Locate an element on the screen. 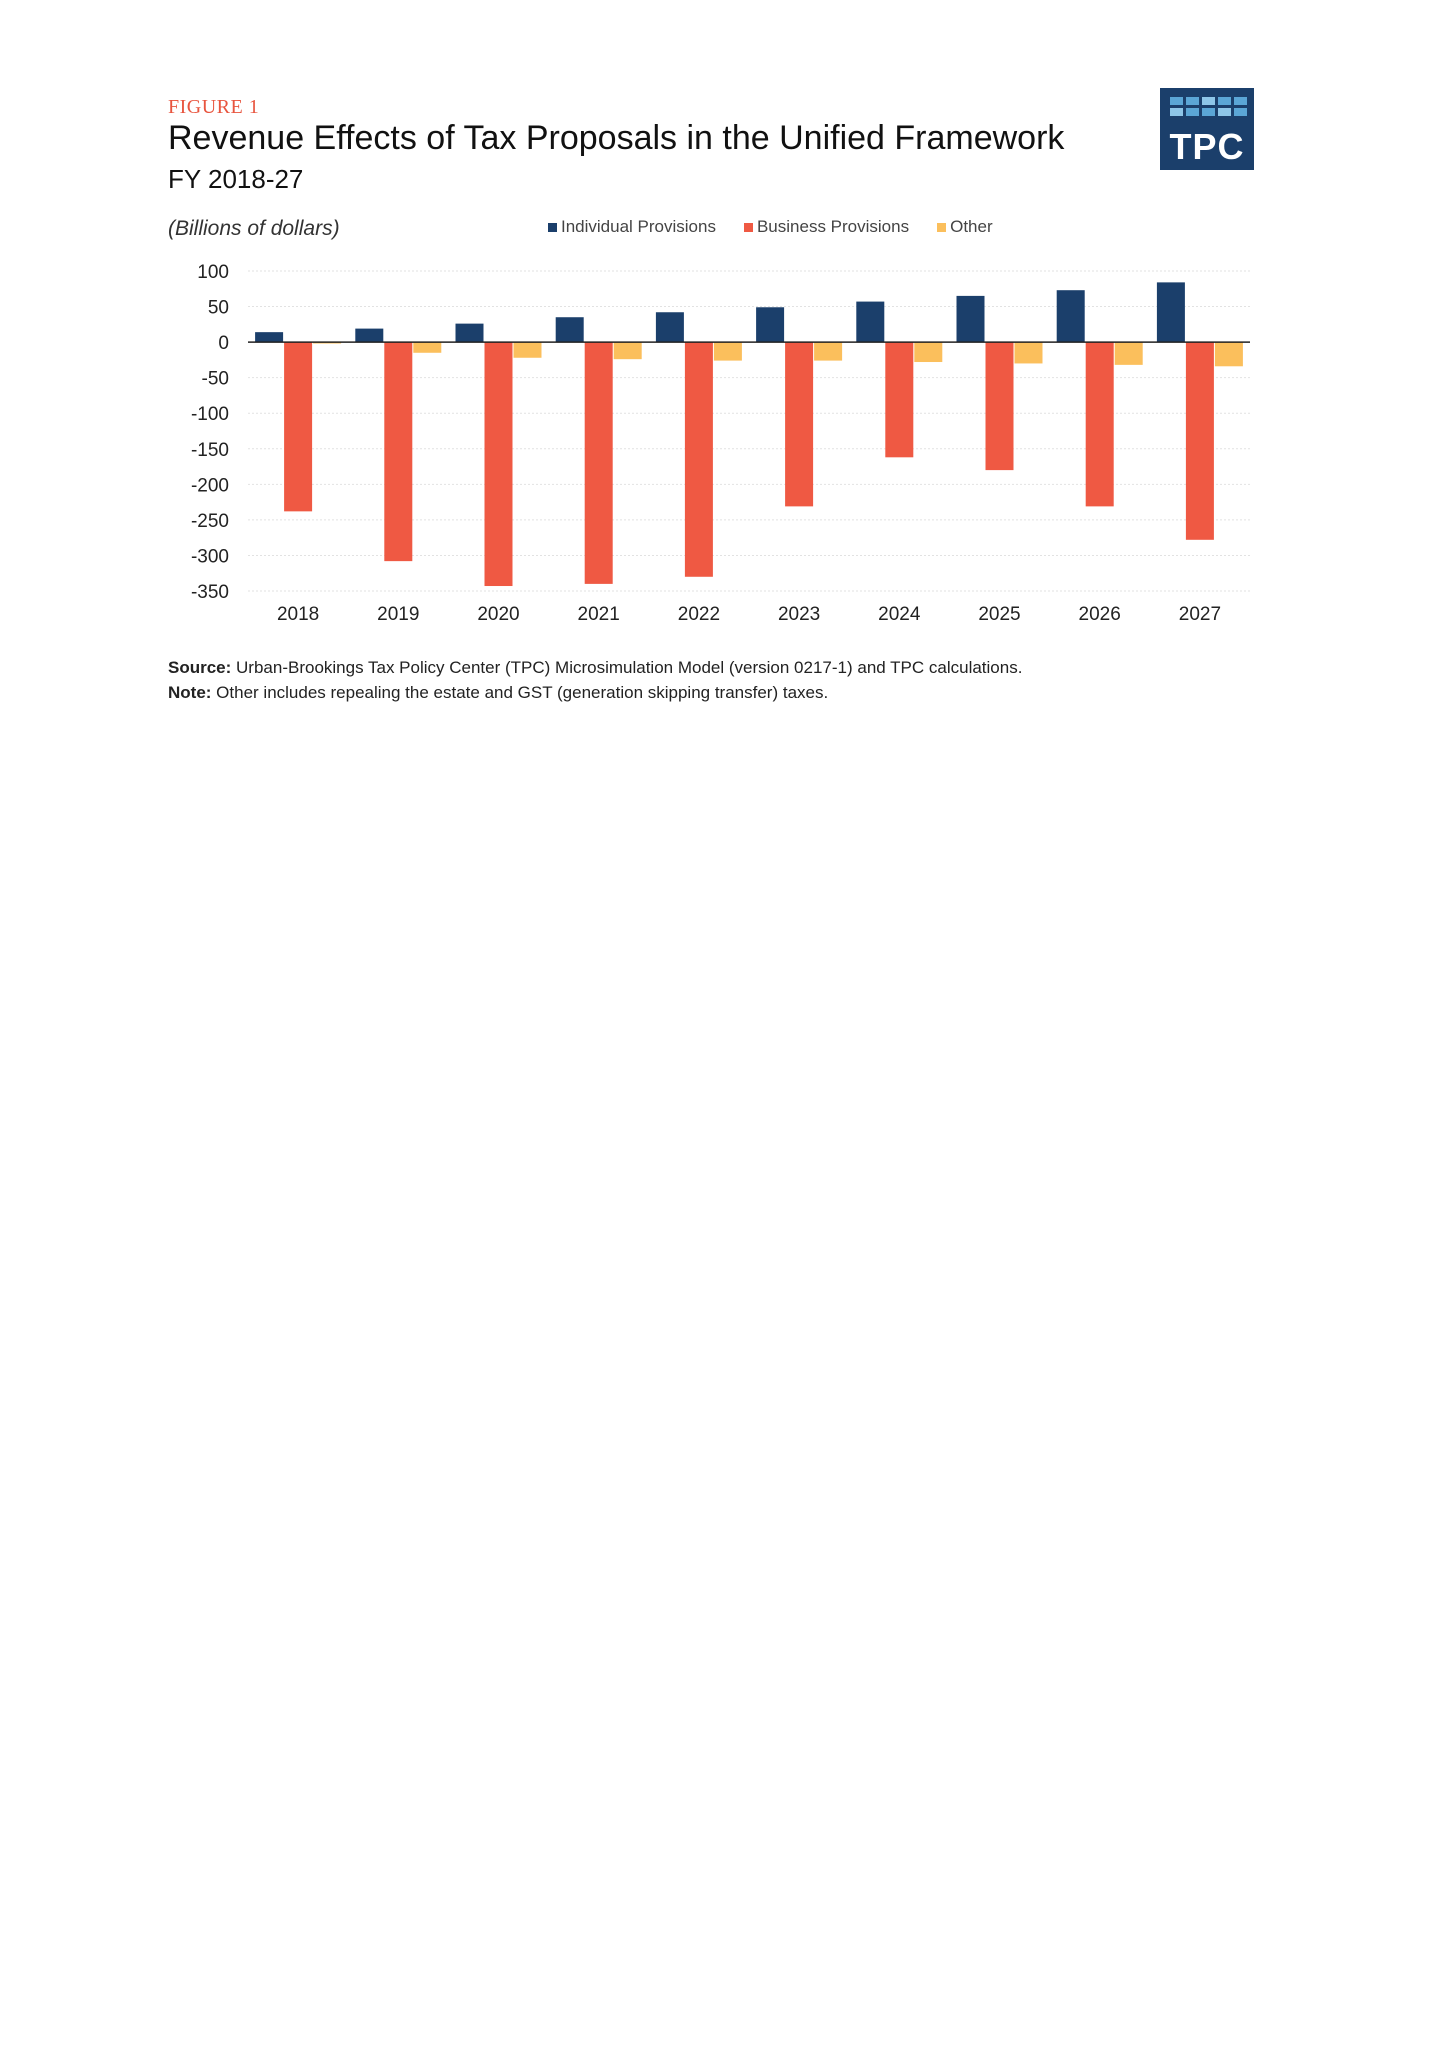 The height and width of the screenshot is (2048, 1448). x-tick-label: 2020 is located at coordinates (498, 614).